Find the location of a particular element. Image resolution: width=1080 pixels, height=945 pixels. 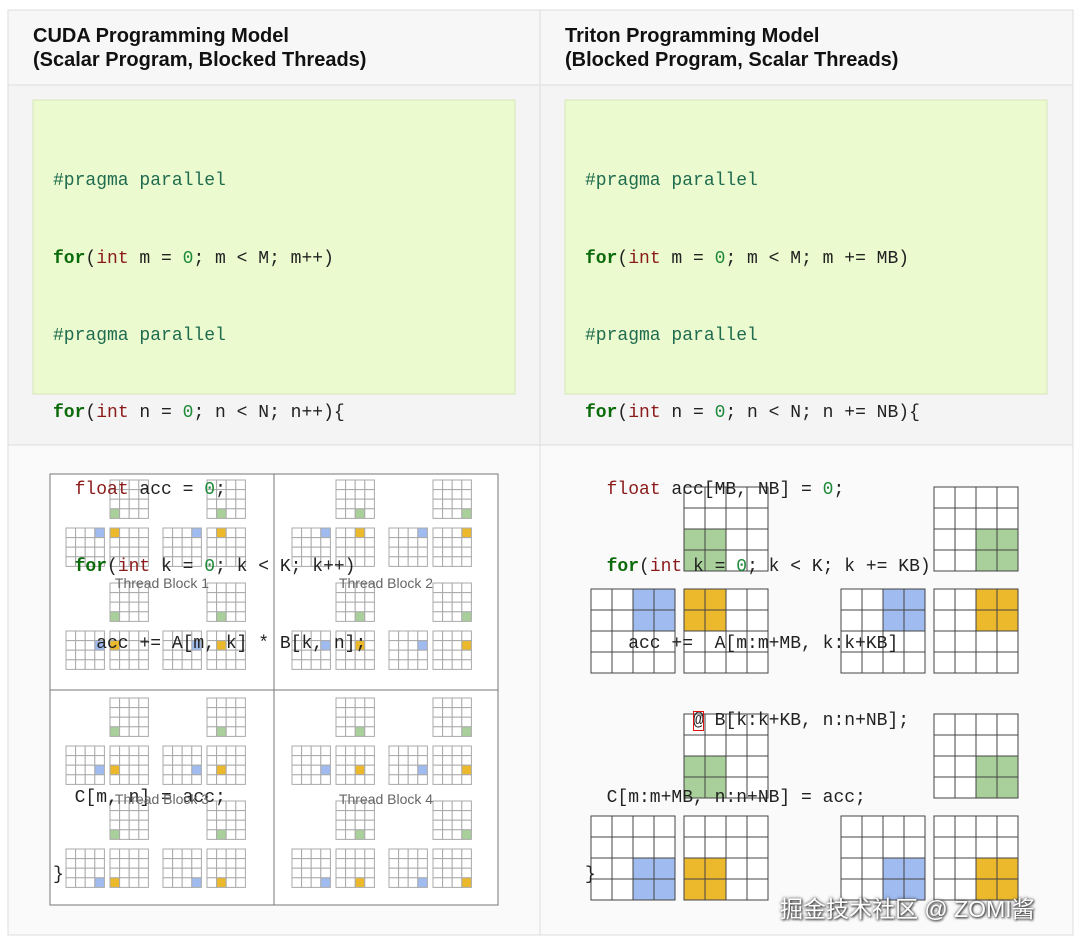

watermark: 掘金技术社区 @ ZOMI酱 is located at coordinates (907, 909).